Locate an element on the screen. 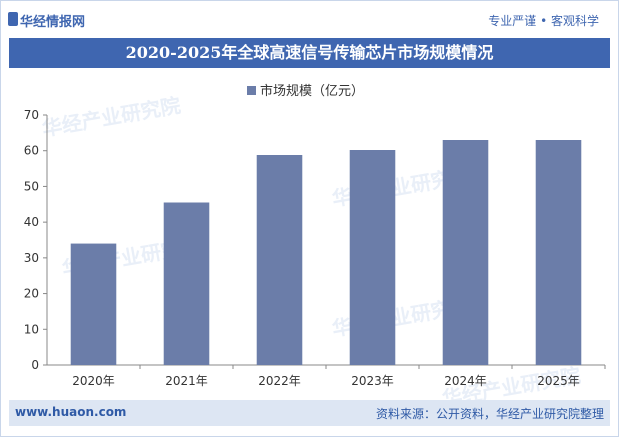 Image resolution: width=619 pixels, height=437 pixels. x-tick-label: 2024年 is located at coordinates (465, 381).